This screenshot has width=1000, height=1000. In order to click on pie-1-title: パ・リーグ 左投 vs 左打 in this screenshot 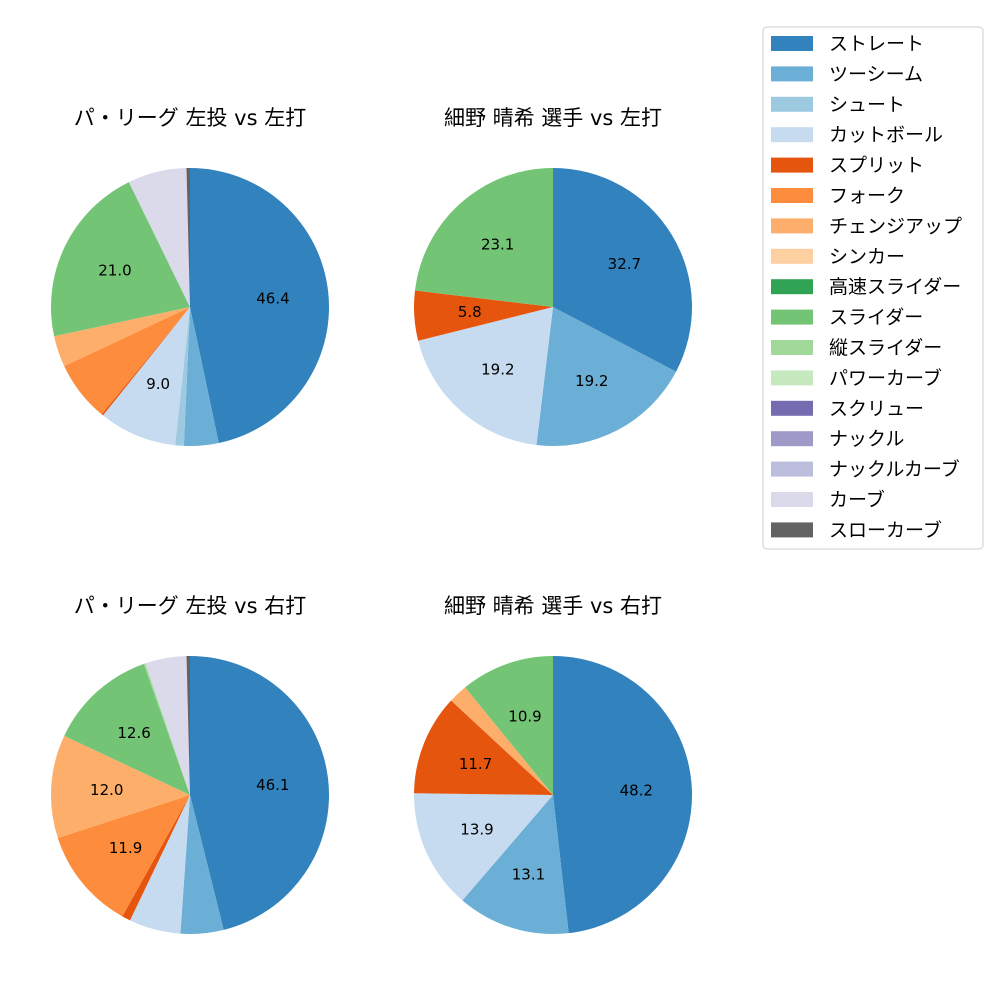, I will do `click(190, 118)`.